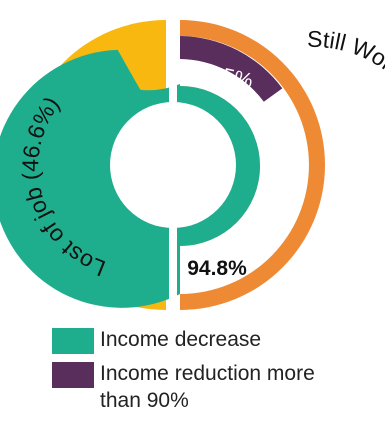 The width and height of the screenshot is (385, 424). I want to click on legend-swatch-income-reduction, so click(73, 375).